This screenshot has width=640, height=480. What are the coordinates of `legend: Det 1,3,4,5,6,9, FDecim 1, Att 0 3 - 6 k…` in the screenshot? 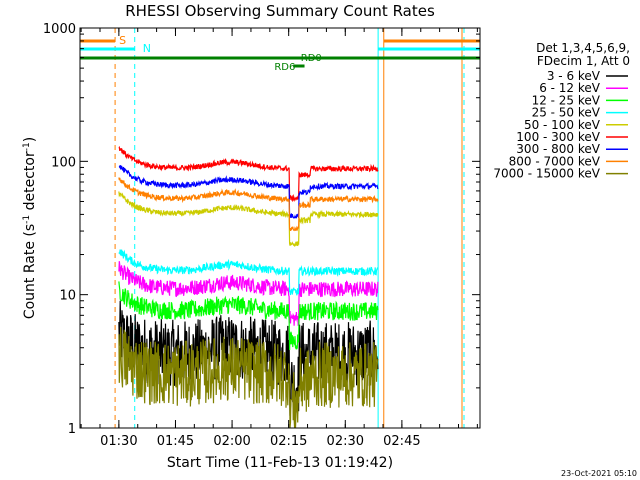 It's located at (561, 111).